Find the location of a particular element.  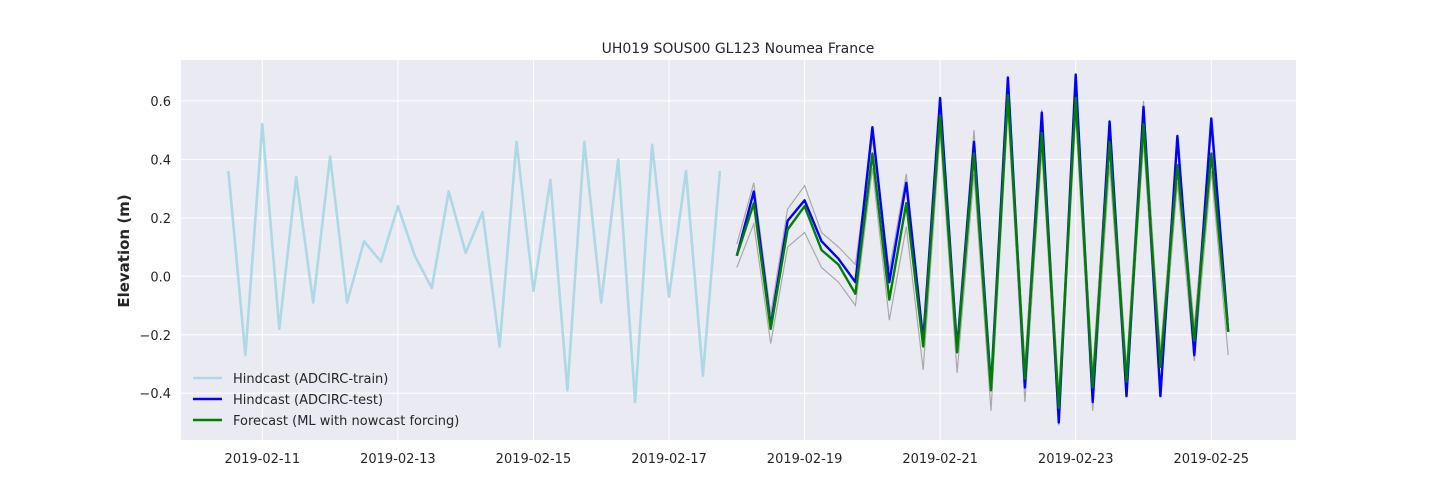

x-tick-label: 2019-02-11 is located at coordinates (263, 459).